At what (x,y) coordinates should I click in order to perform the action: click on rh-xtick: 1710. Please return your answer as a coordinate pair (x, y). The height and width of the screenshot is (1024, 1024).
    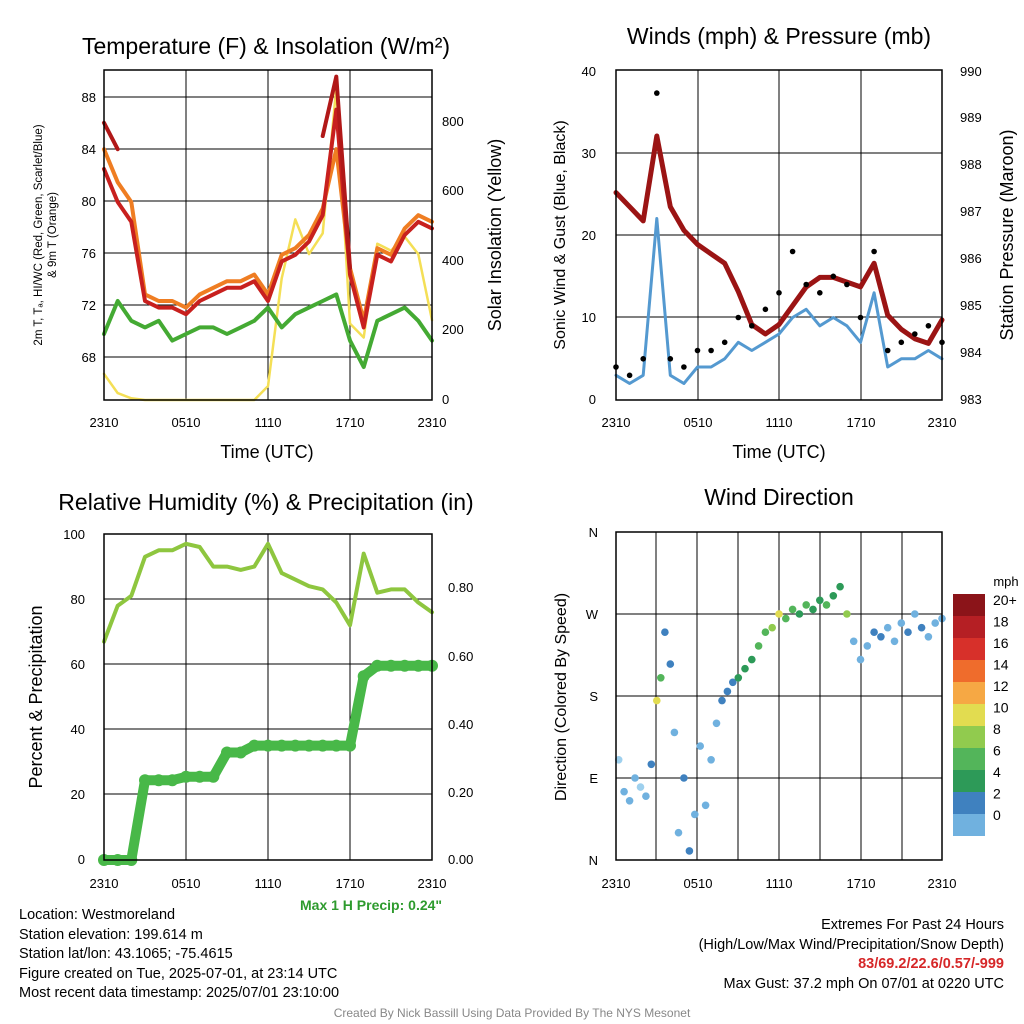
    Looking at the image, I should click on (350, 883).